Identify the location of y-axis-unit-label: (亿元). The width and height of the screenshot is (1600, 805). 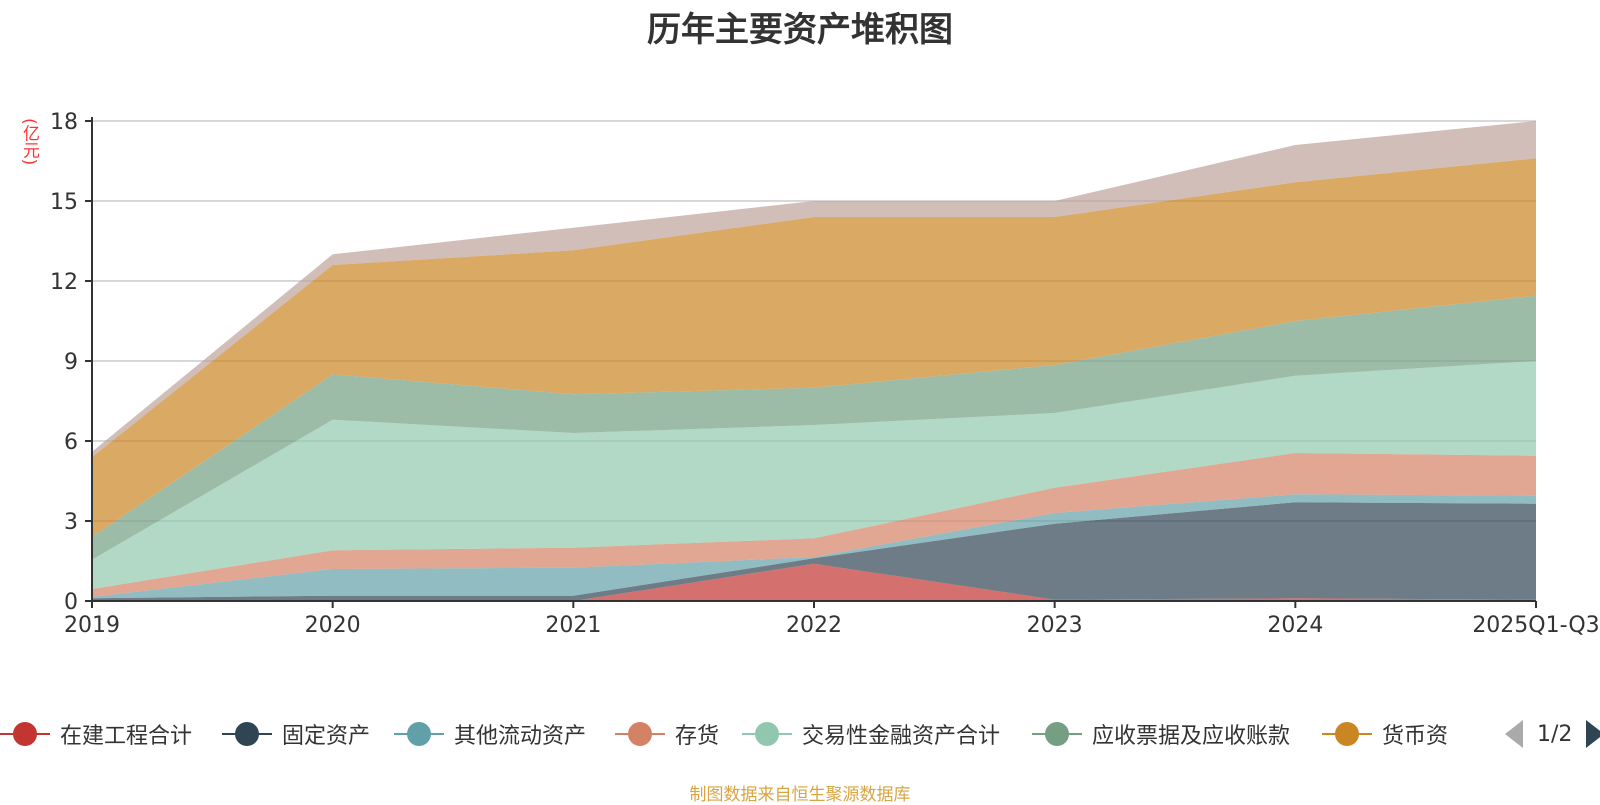
(29, 142).